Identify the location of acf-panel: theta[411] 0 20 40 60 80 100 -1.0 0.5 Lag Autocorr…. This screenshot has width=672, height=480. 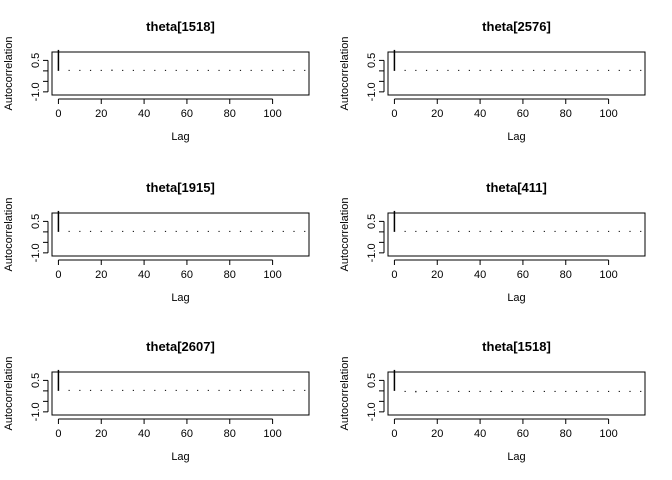
(492, 242).